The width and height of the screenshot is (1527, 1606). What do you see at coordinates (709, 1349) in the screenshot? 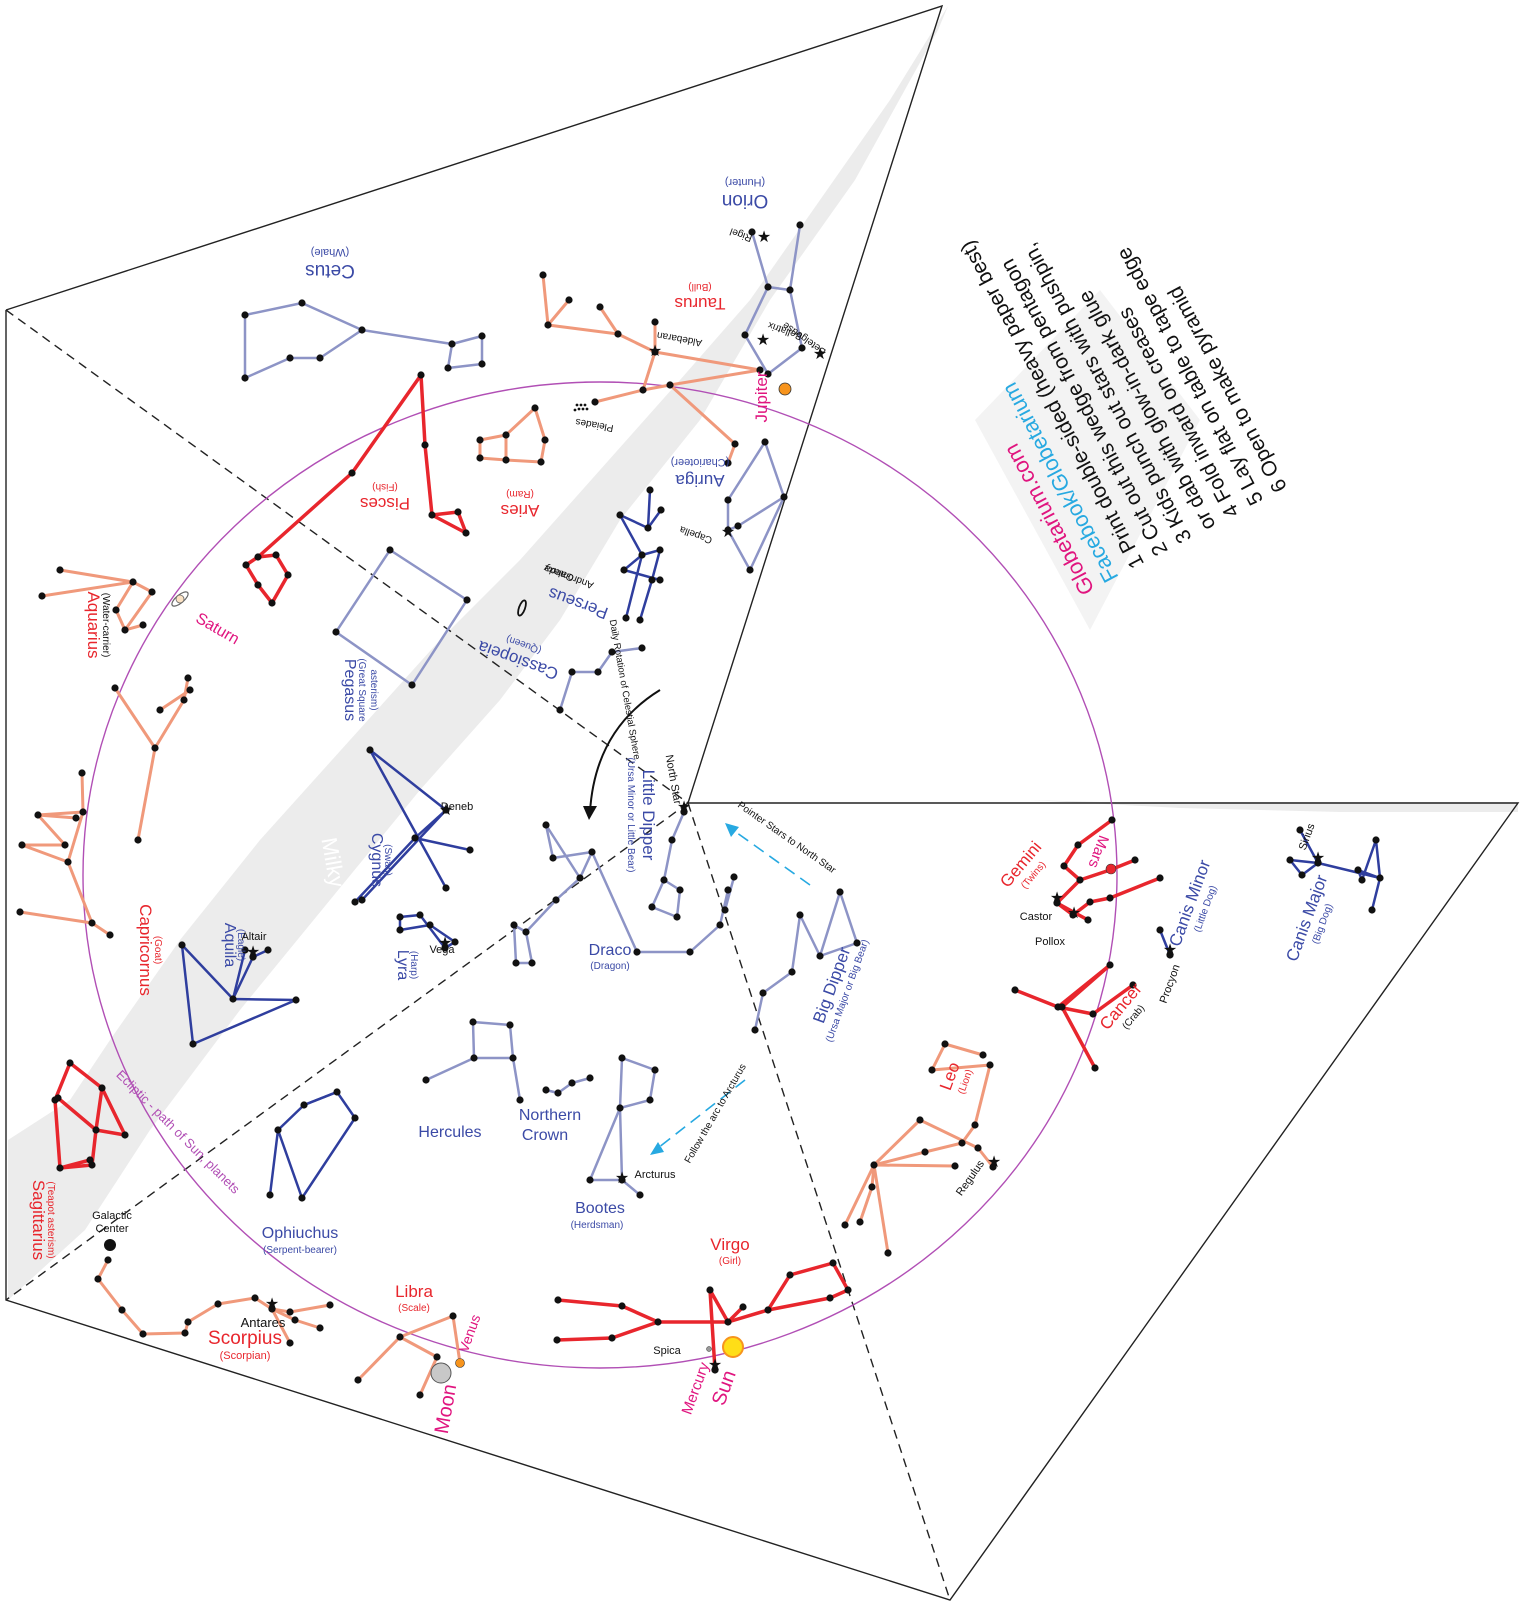
I see `mercury-icon` at bounding box center [709, 1349].